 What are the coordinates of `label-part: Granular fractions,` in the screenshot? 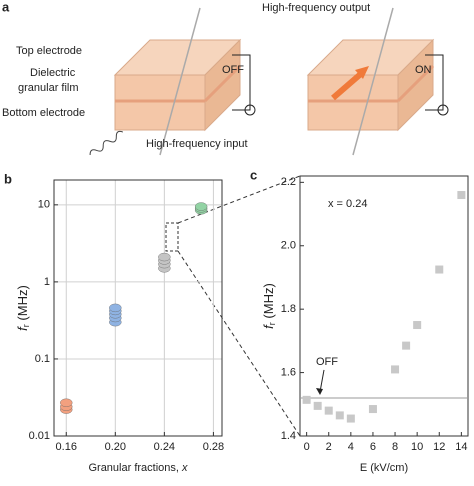 It's located at (135, 468).